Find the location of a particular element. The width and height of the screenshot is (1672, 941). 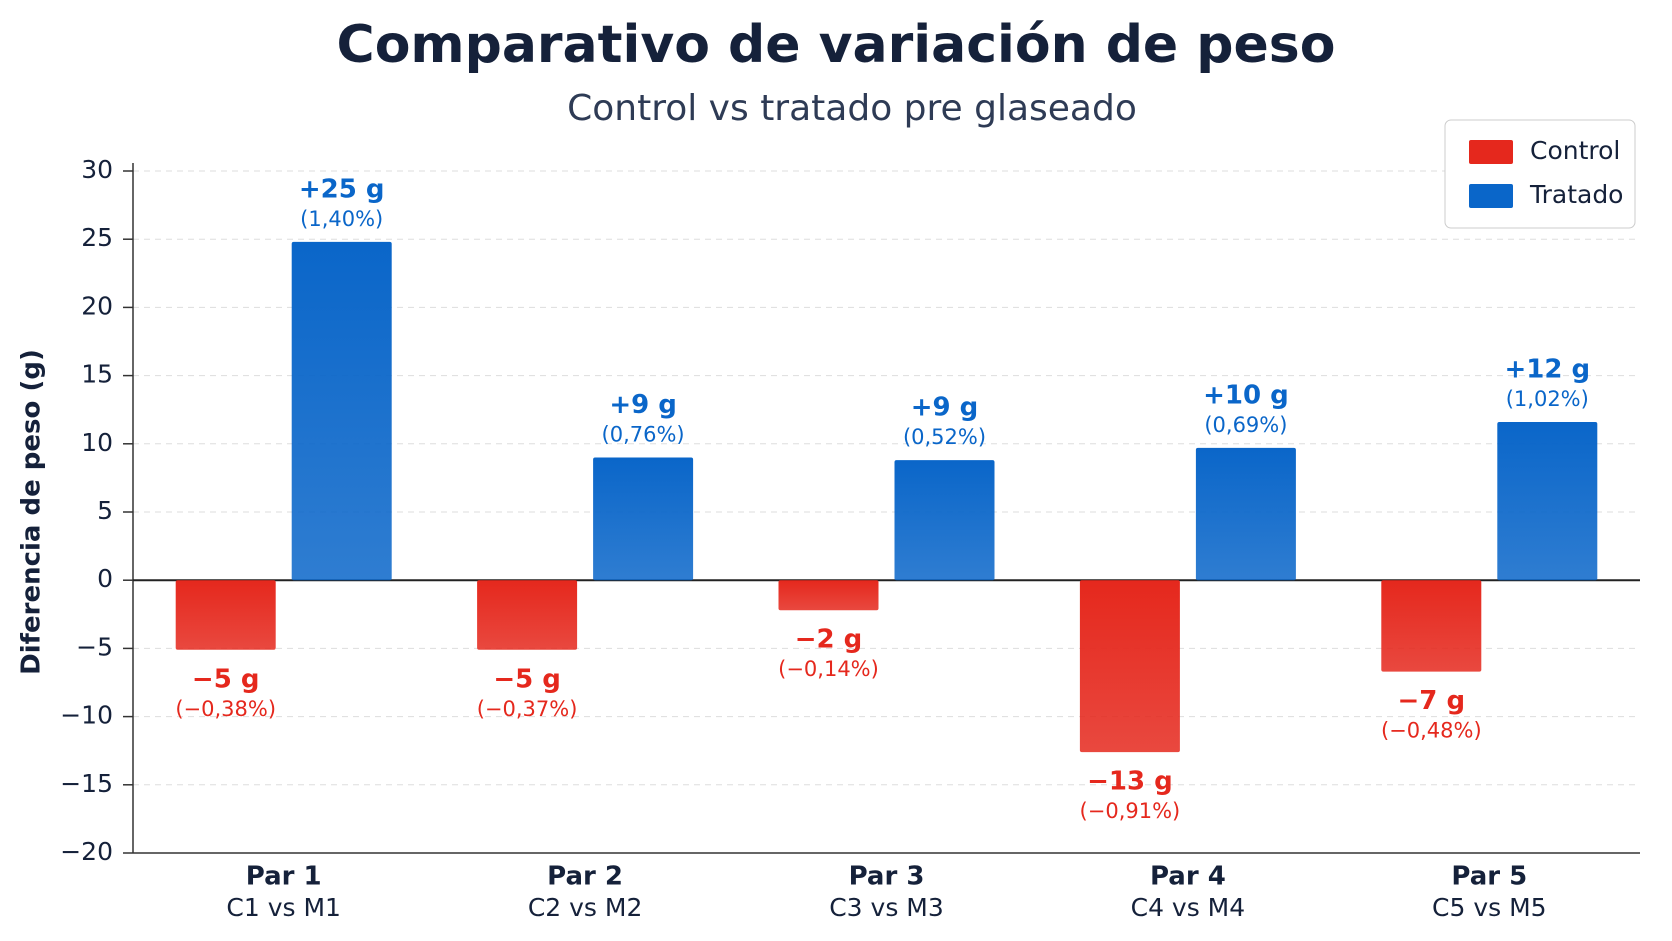

x-tick-label: Par 1 is located at coordinates (284, 877).